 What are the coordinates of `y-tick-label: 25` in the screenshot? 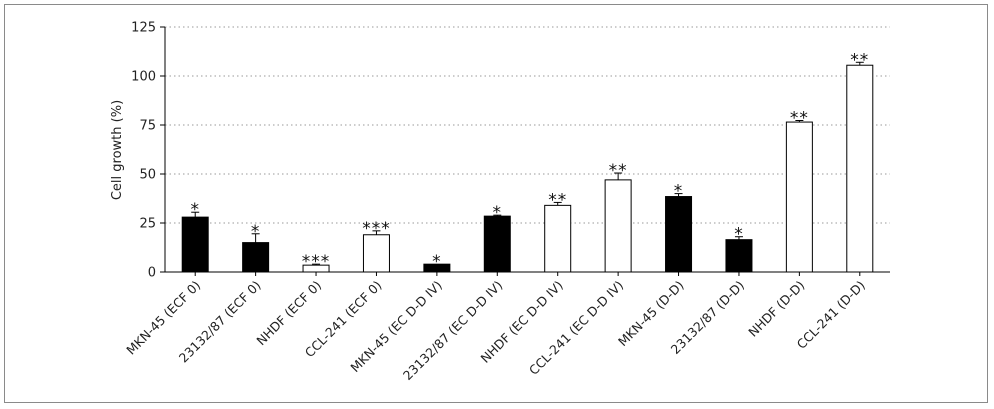 It's located at (147, 224).